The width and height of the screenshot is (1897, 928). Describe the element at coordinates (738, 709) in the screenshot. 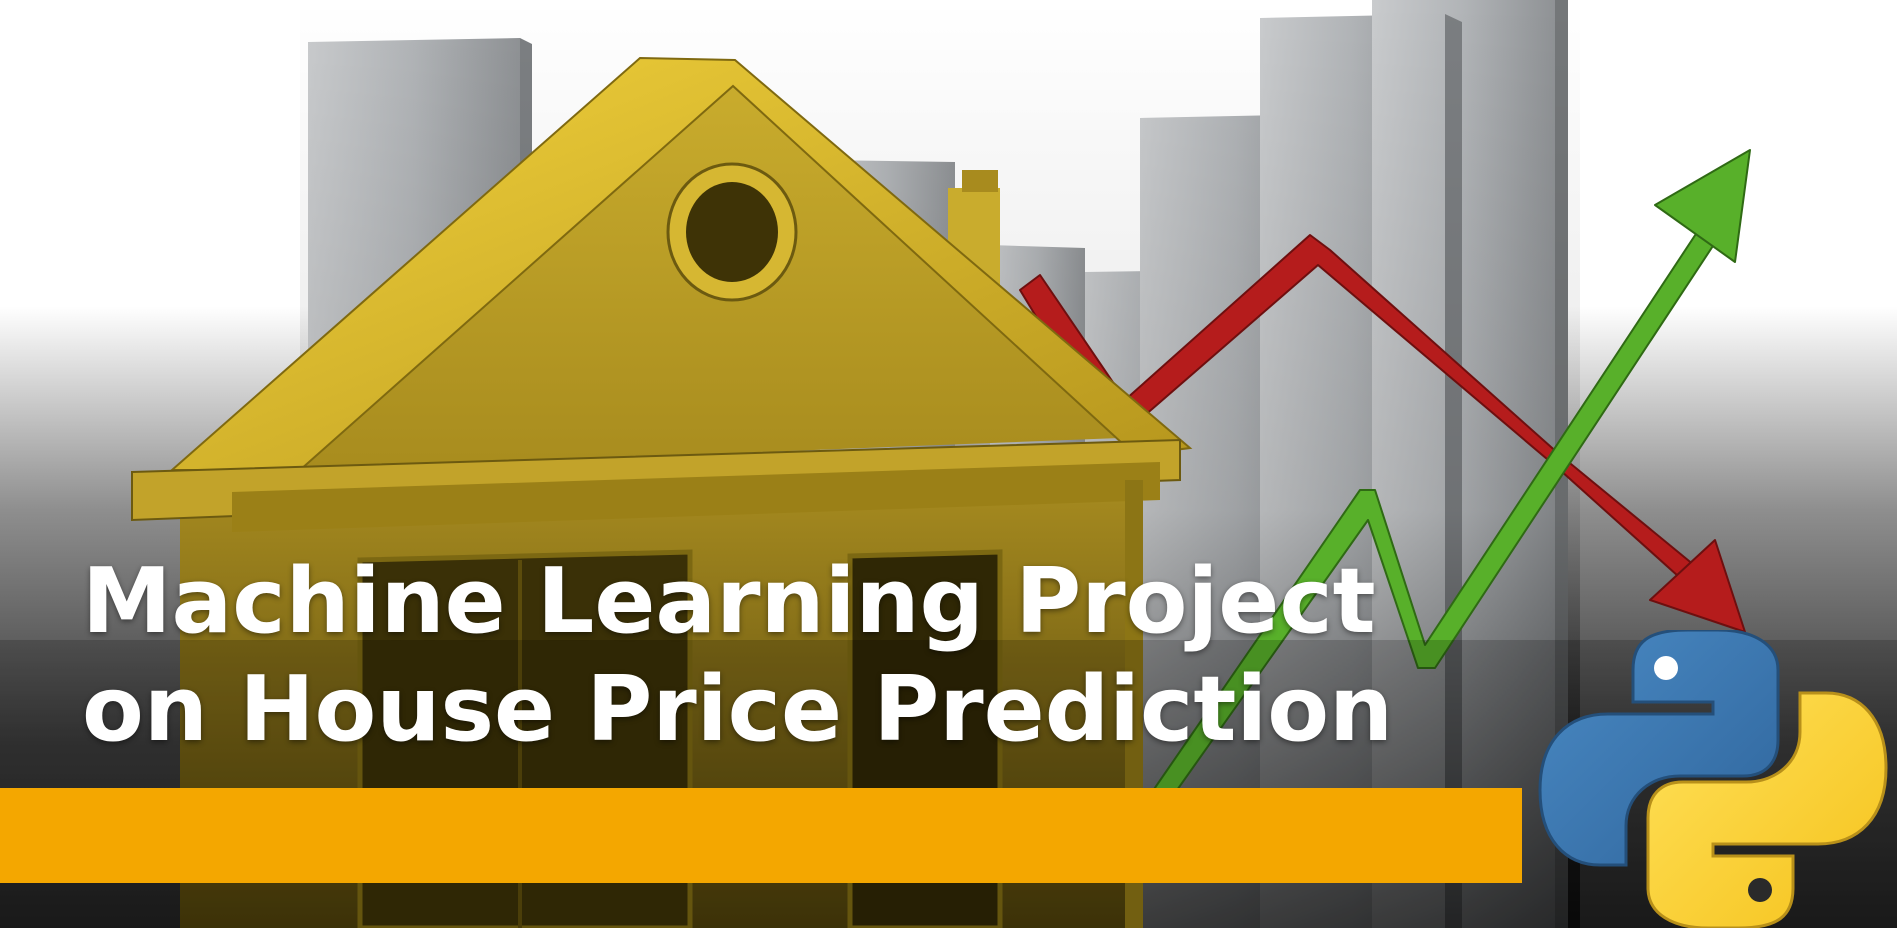

I see `title-line-2: on House Price Prediction` at that location.